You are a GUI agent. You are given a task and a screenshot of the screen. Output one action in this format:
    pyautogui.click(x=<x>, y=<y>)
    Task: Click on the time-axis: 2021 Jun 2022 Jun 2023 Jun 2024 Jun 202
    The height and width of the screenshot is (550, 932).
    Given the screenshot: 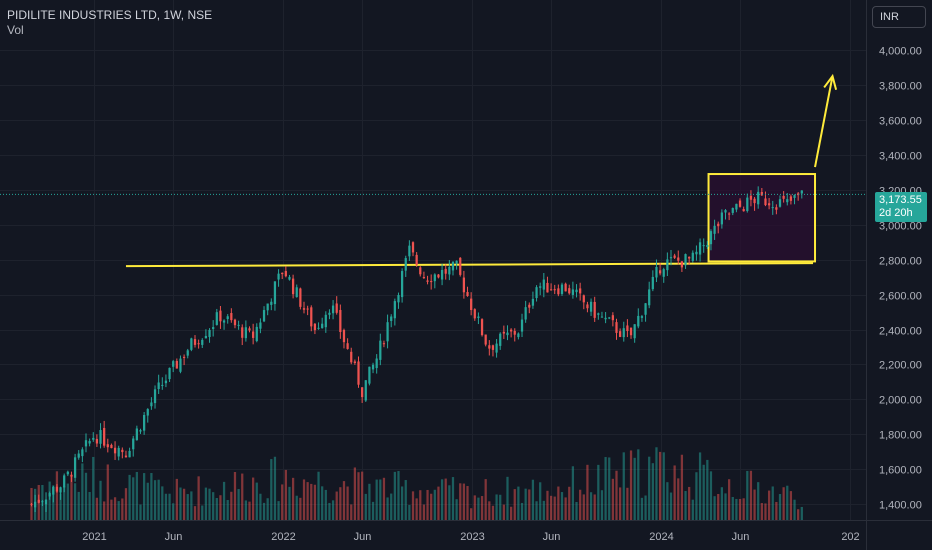 What is the action you would take?
    pyautogui.click(x=470, y=537)
    